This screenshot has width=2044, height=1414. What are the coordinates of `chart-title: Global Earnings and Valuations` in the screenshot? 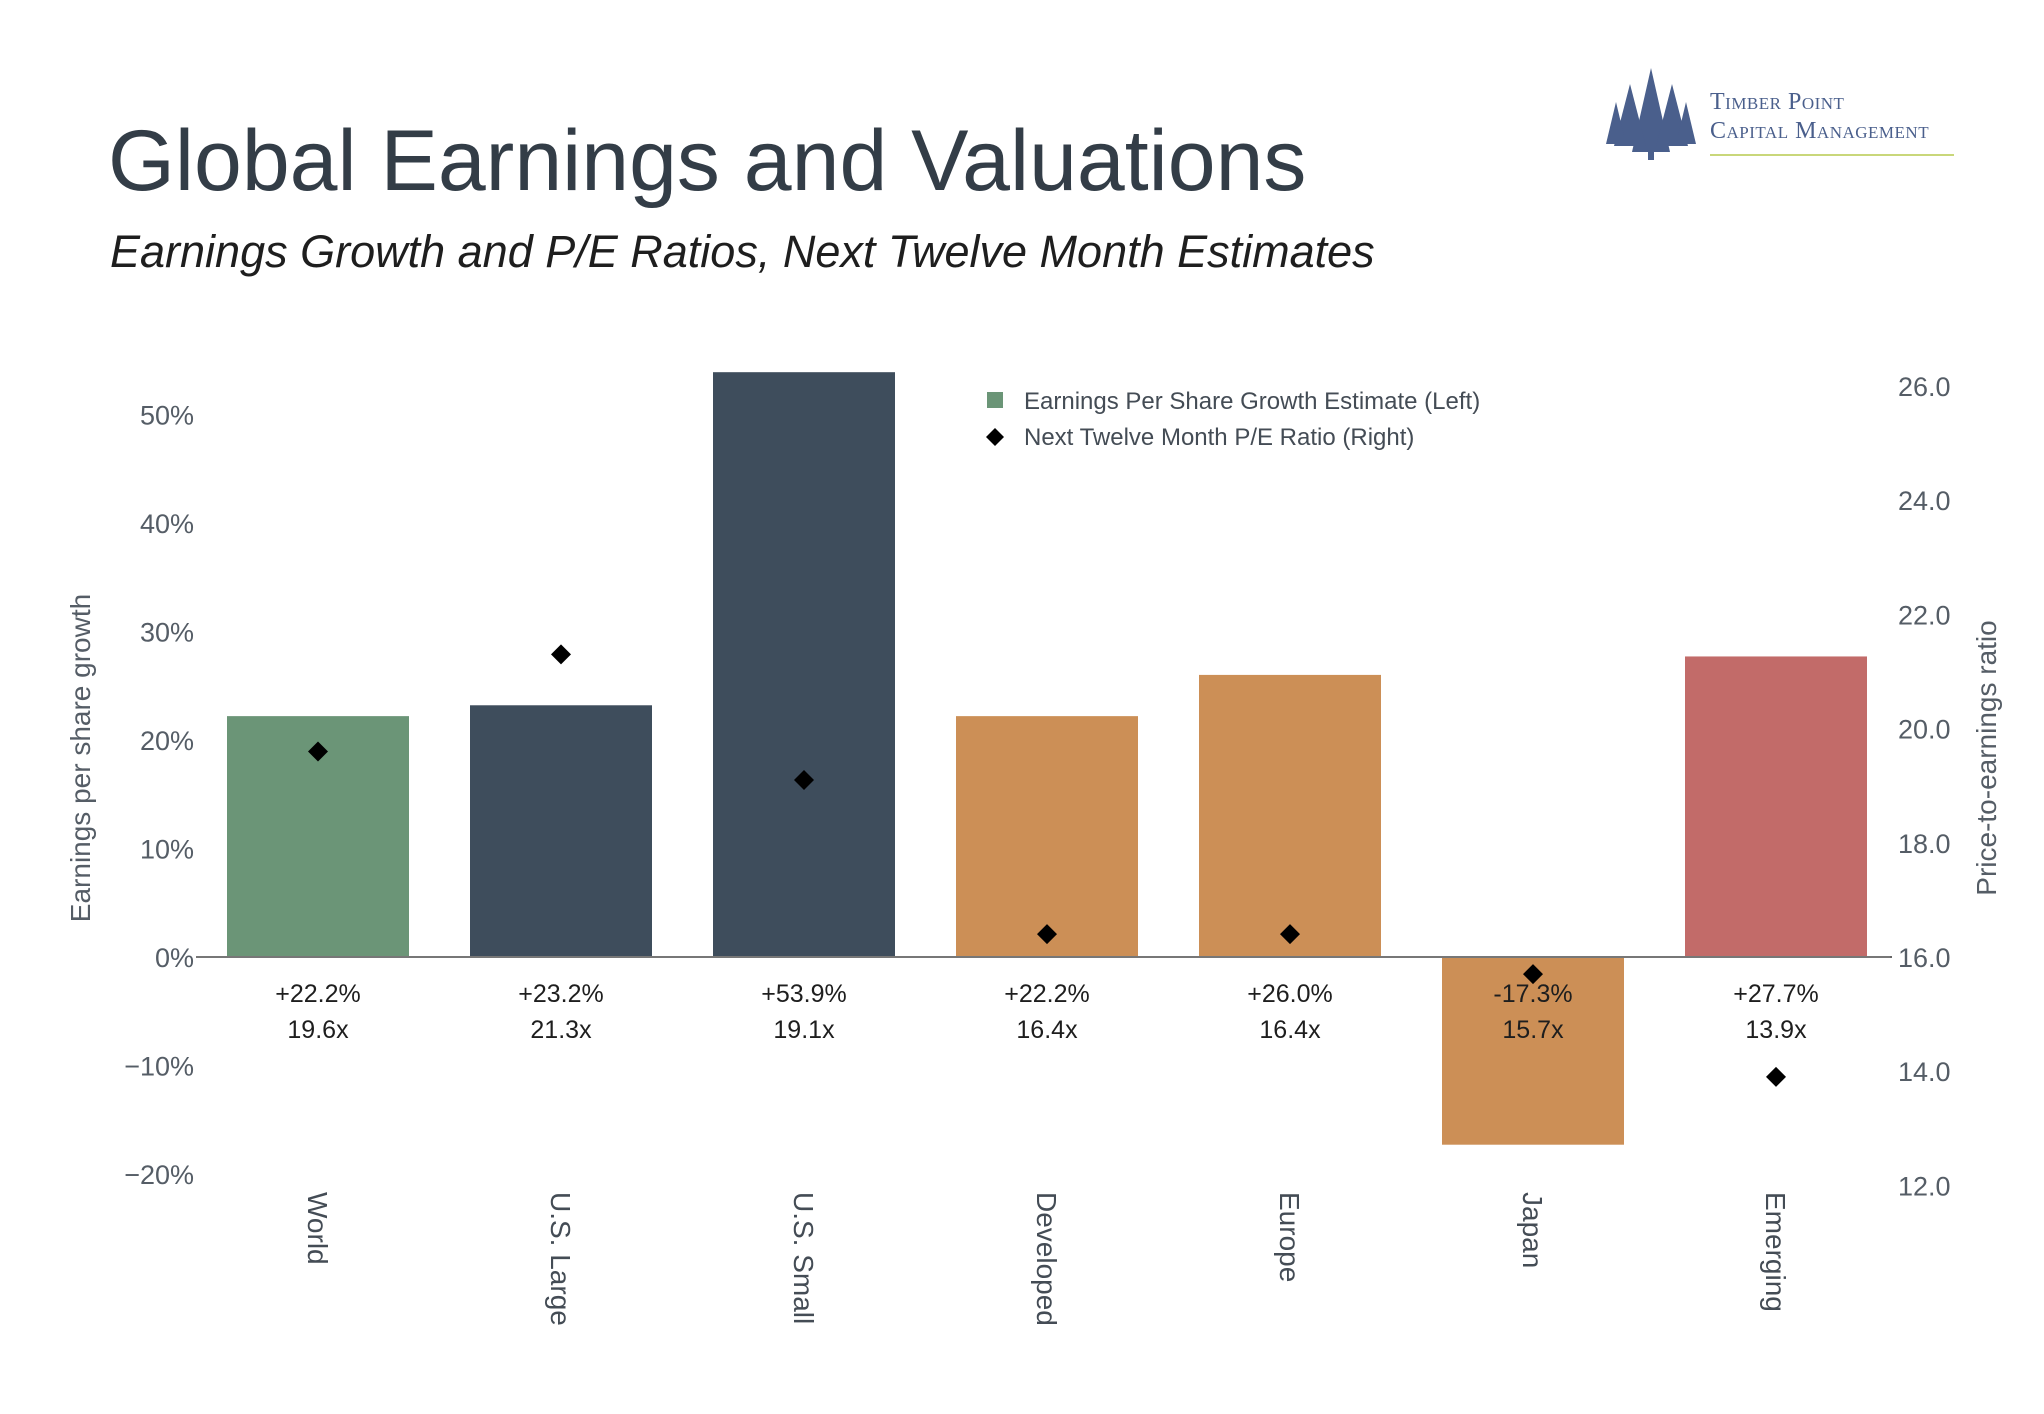 It's located at (707, 161).